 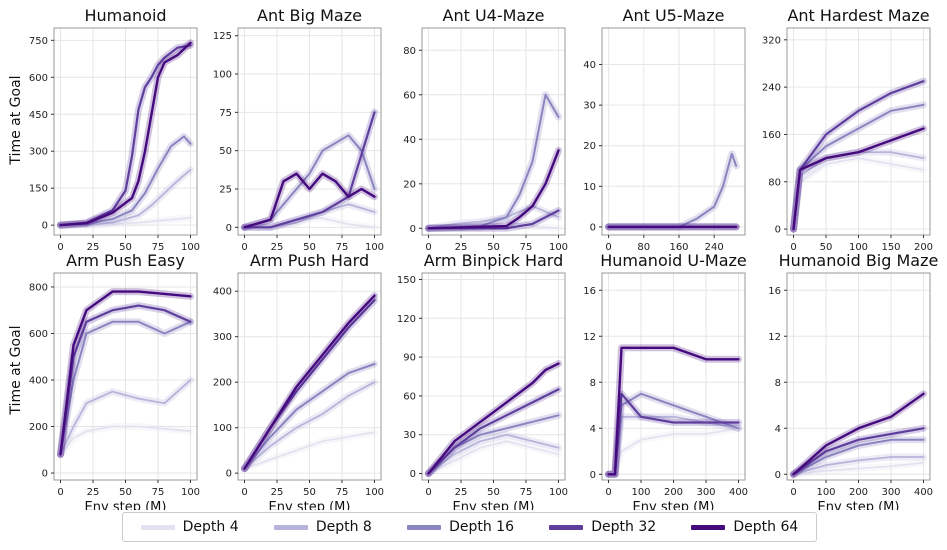 What do you see at coordinates (481, 527) in the screenshot?
I see `legend-label: Depth 16` at bounding box center [481, 527].